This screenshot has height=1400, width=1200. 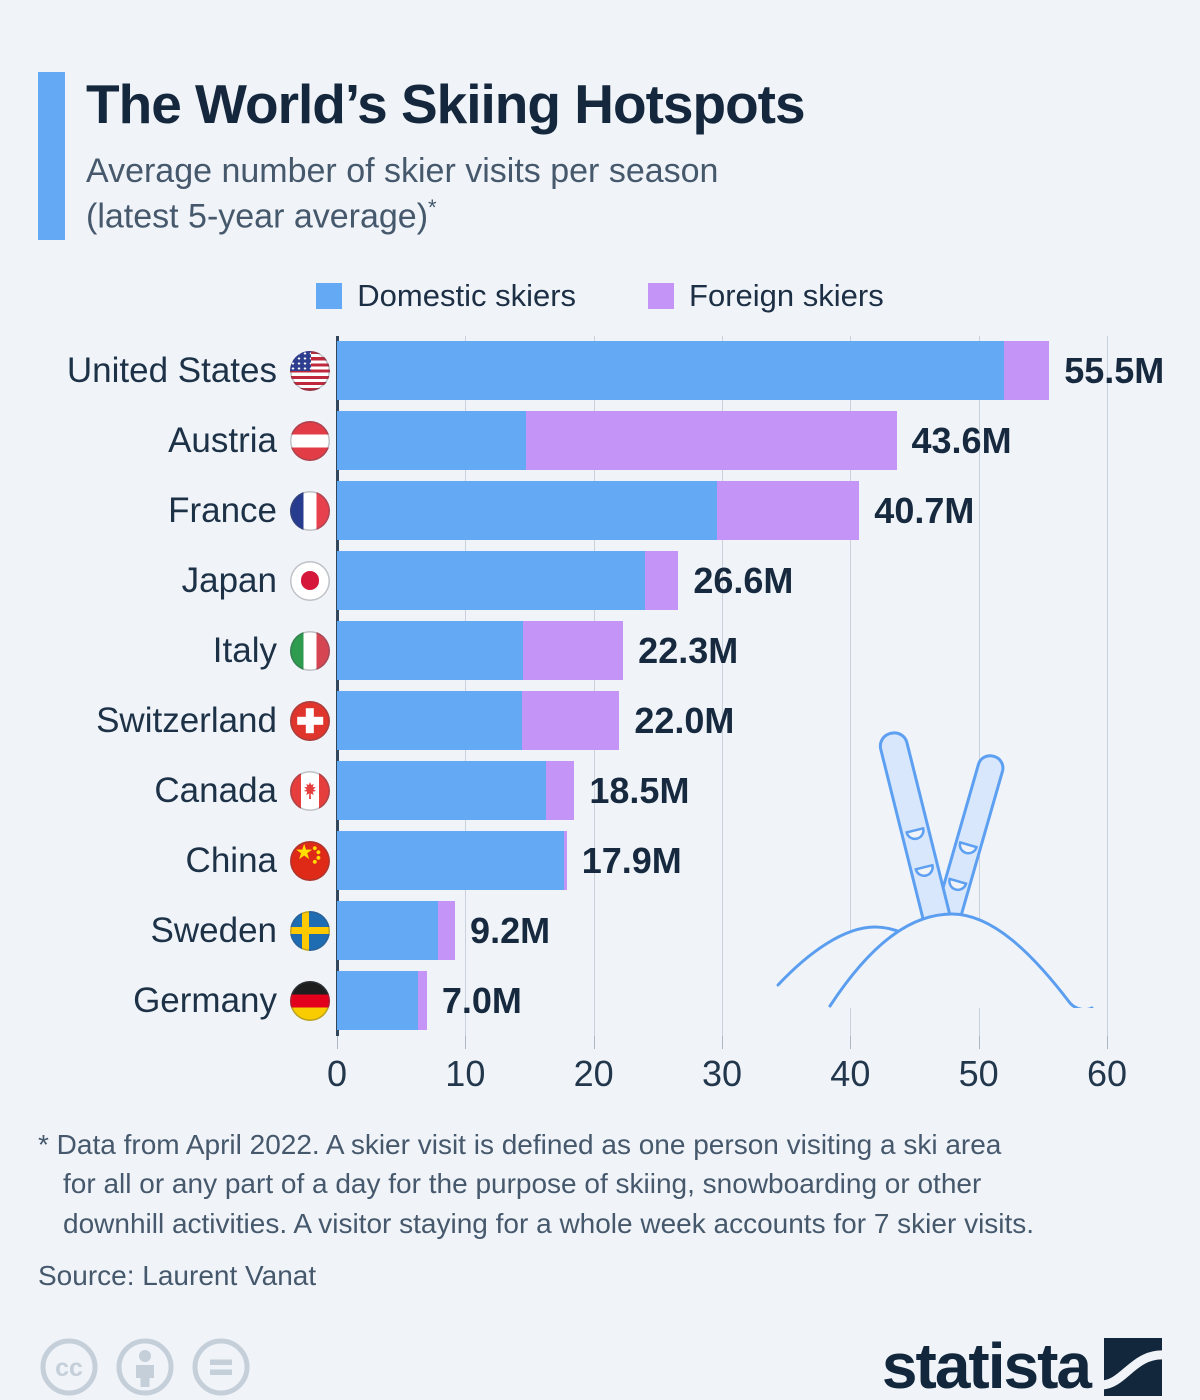 I want to click on cc-by-icon, so click(x=145, y=1367).